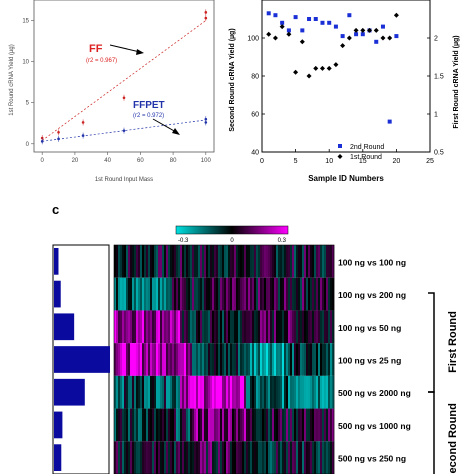 Image resolution: width=474 pixels, height=474 pixels. What do you see at coordinates (83, 122) in the screenshot?
I see `a-data-point` at bounding box center [83, 122].